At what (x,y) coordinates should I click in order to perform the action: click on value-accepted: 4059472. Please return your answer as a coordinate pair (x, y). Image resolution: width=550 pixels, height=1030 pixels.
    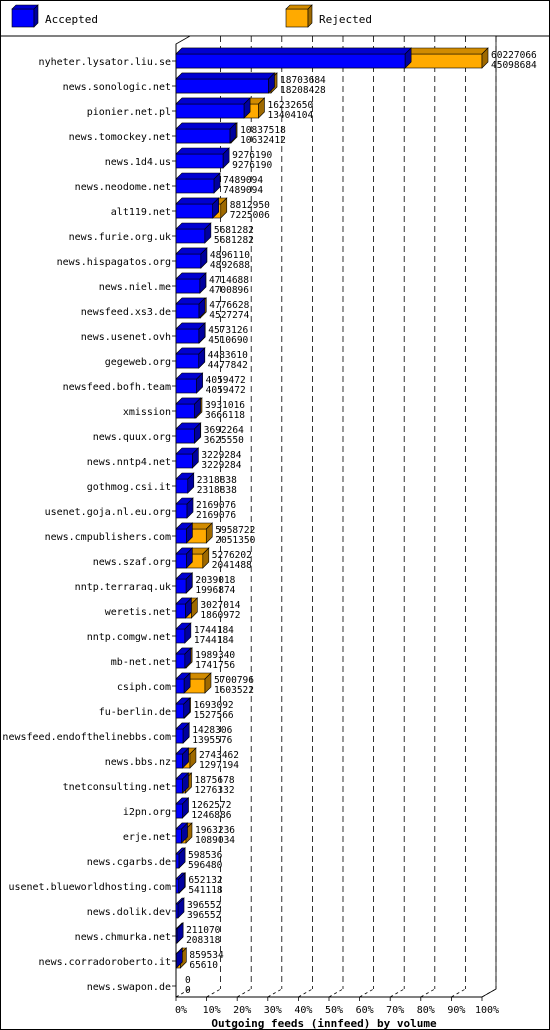
    Looking at the image, I should click on (226, 390).